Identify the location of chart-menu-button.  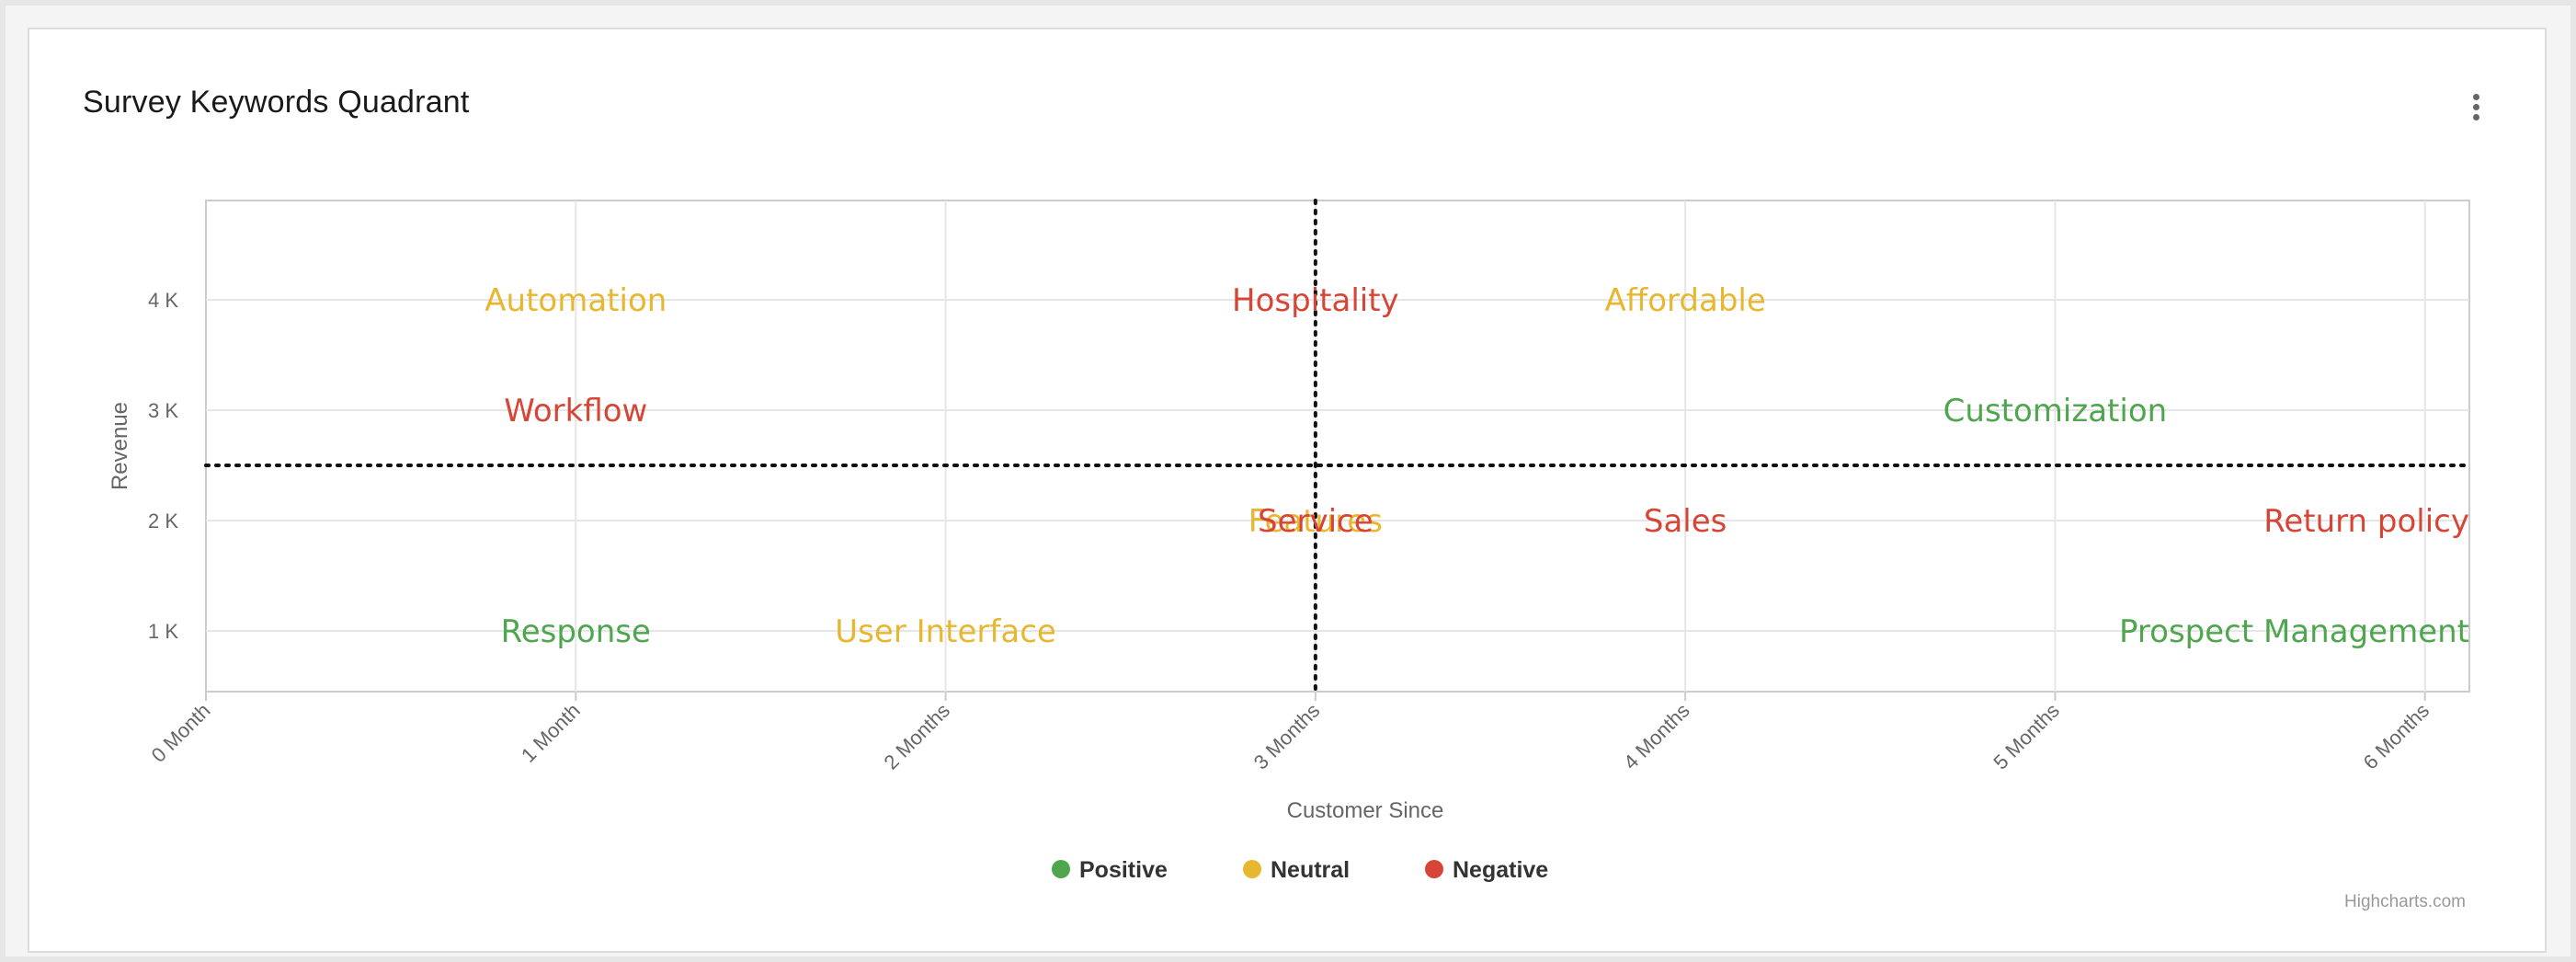
(2475, 106).